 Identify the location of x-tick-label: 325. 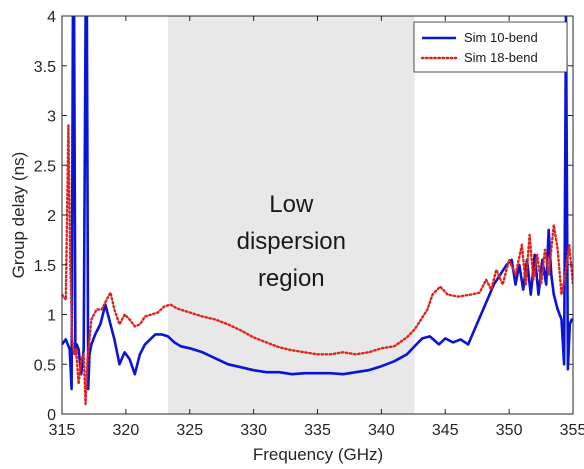
(189, 430).